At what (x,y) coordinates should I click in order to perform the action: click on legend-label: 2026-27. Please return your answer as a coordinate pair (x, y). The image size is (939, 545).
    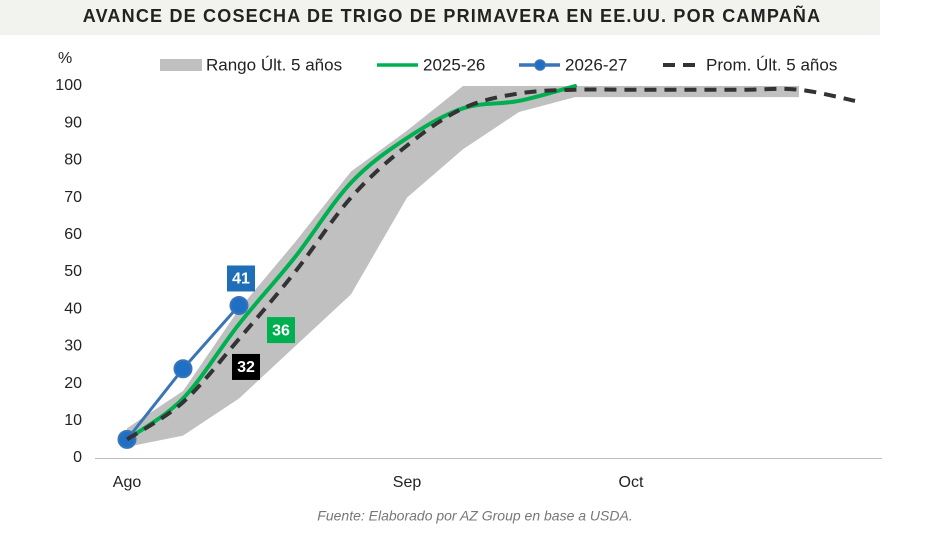
    Looking at the image, I should click on (596, 64).